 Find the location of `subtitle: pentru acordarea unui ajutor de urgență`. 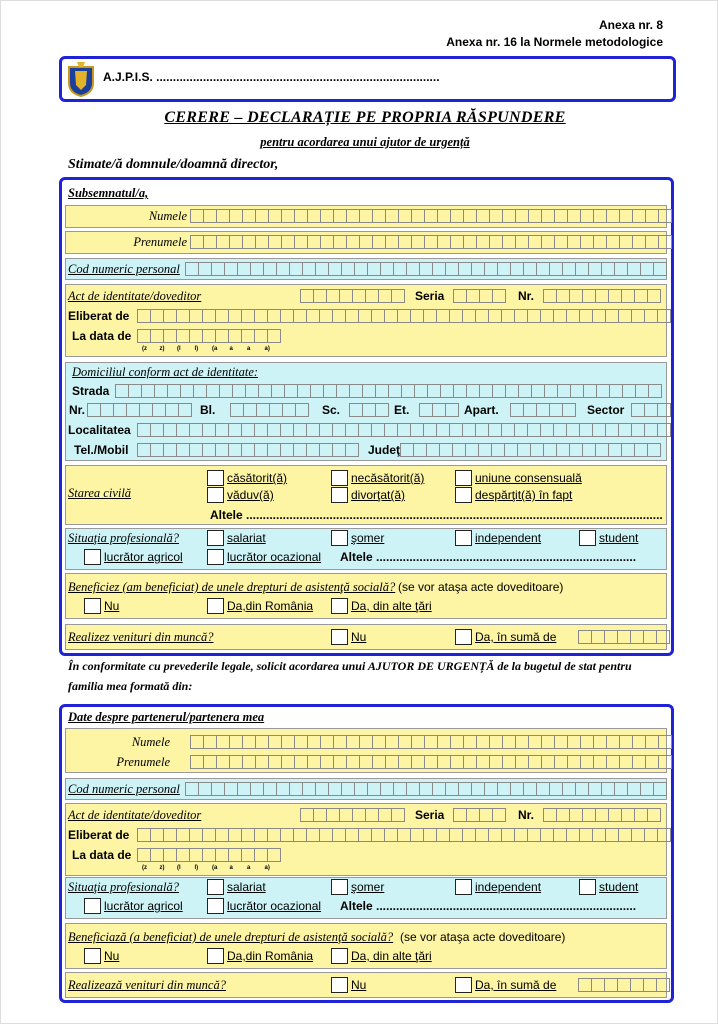

subtitle: pentru acordarea unui ajutor de urgență is located at coordinates (365, 142).